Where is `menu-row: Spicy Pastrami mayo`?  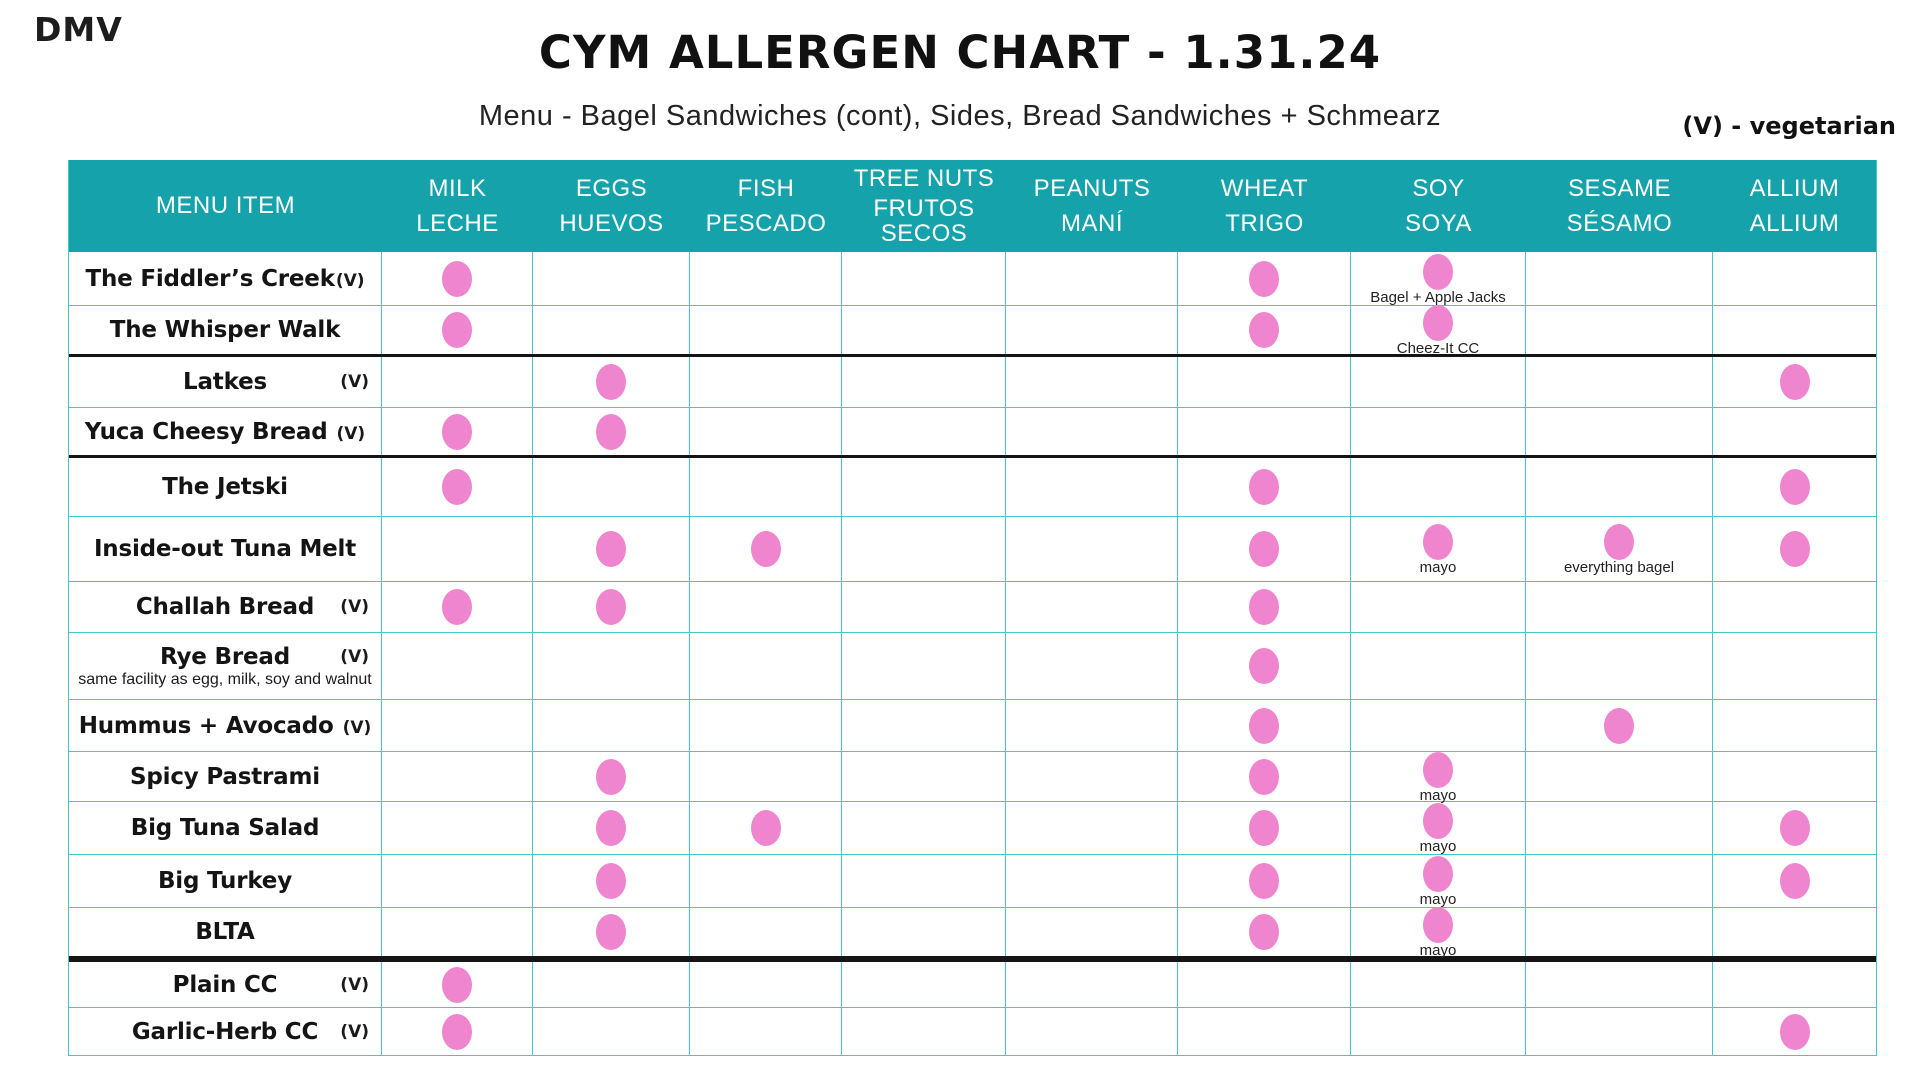
menu-row: Spicy Pastrami mayo is located at coordinates (972, 777).